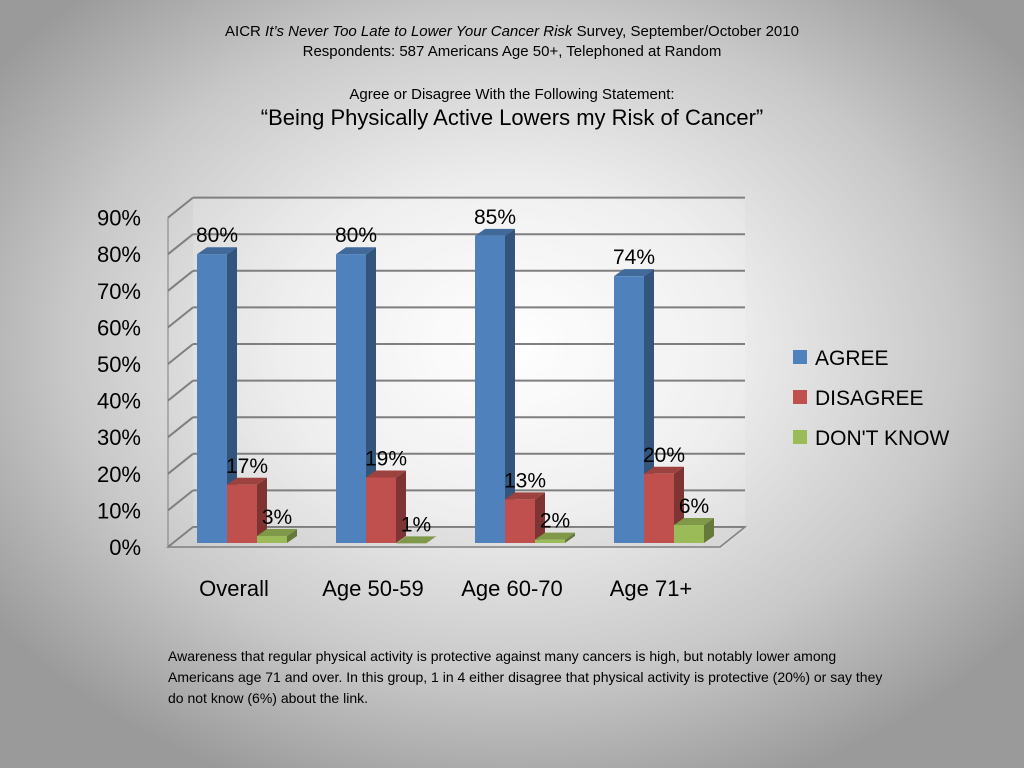  I want to click on legend-label: DISAGREE, so click(869, 398).